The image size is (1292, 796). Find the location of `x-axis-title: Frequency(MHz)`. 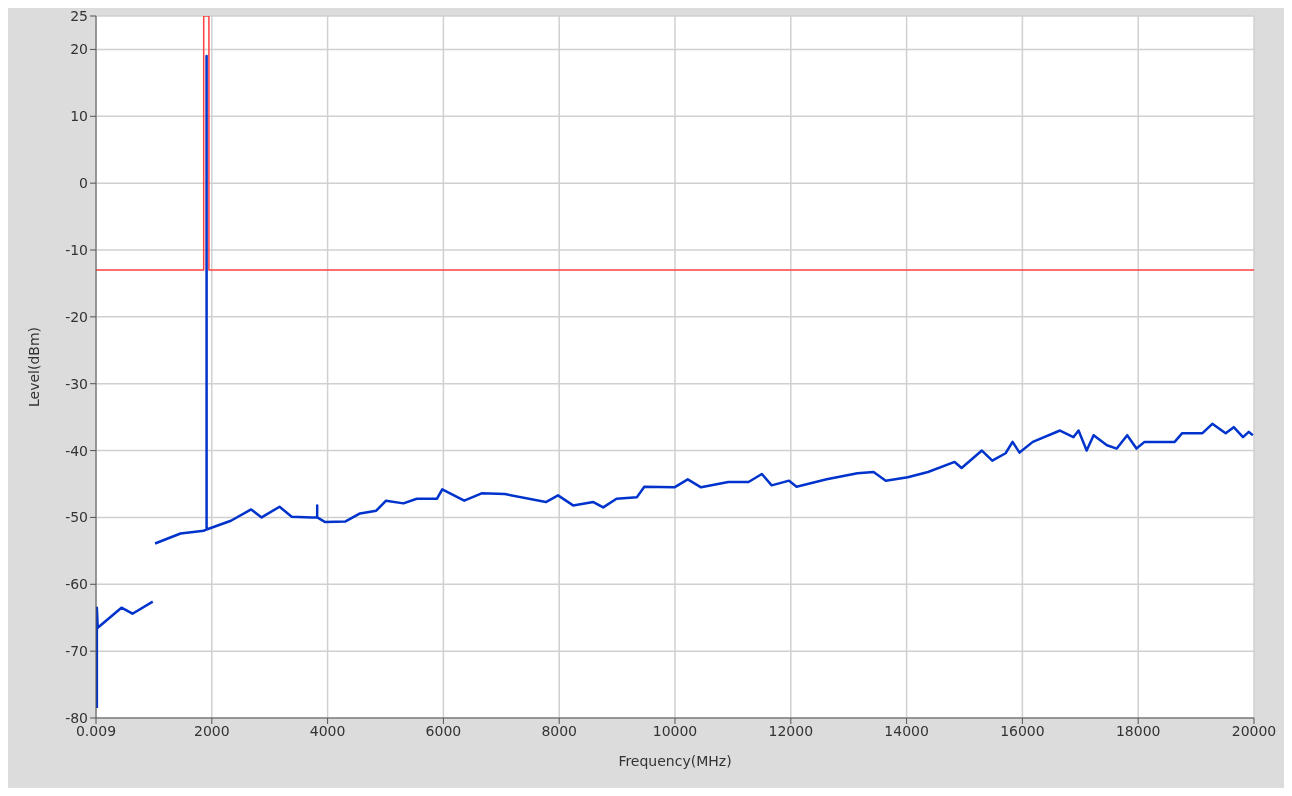

x-axis-title: Frequency(MHz) is located at coordinates (675, 761).